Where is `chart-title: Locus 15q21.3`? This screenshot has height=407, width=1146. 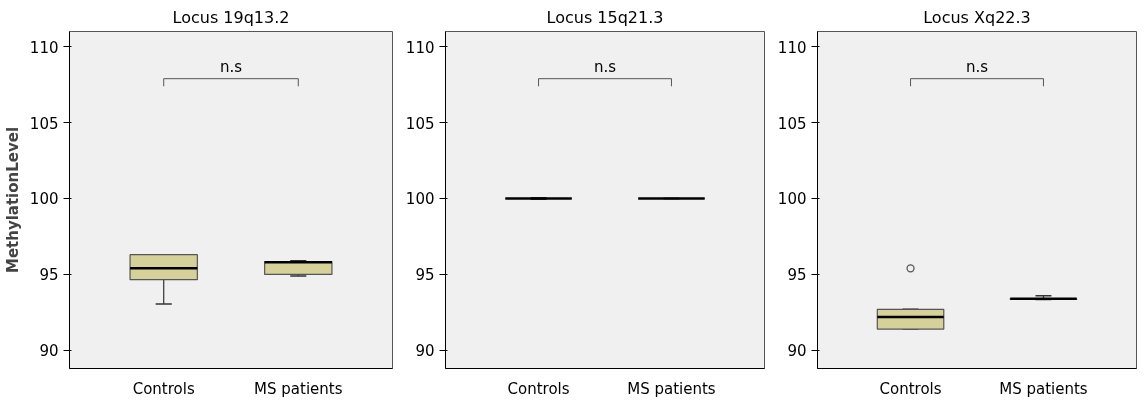 chart-title: Locus 15q21.3 is located at coordinates (605, 17).